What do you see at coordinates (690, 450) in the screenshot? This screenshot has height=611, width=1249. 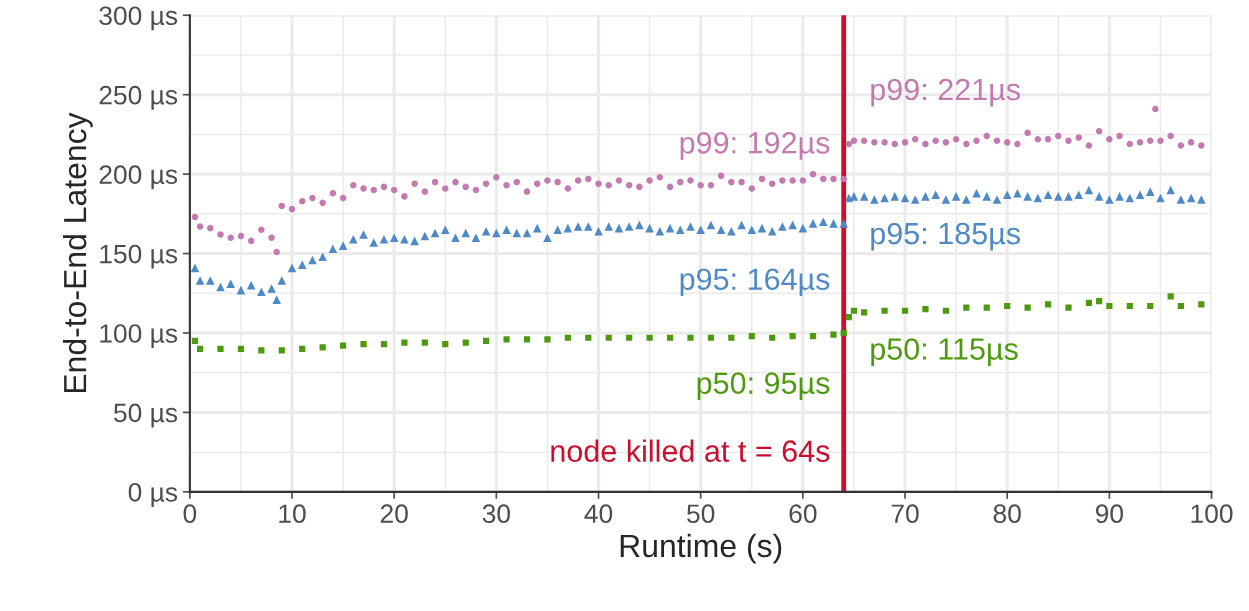 I see `ref-line-label: node killed at t = 64s` at bounding box center [690, 450].